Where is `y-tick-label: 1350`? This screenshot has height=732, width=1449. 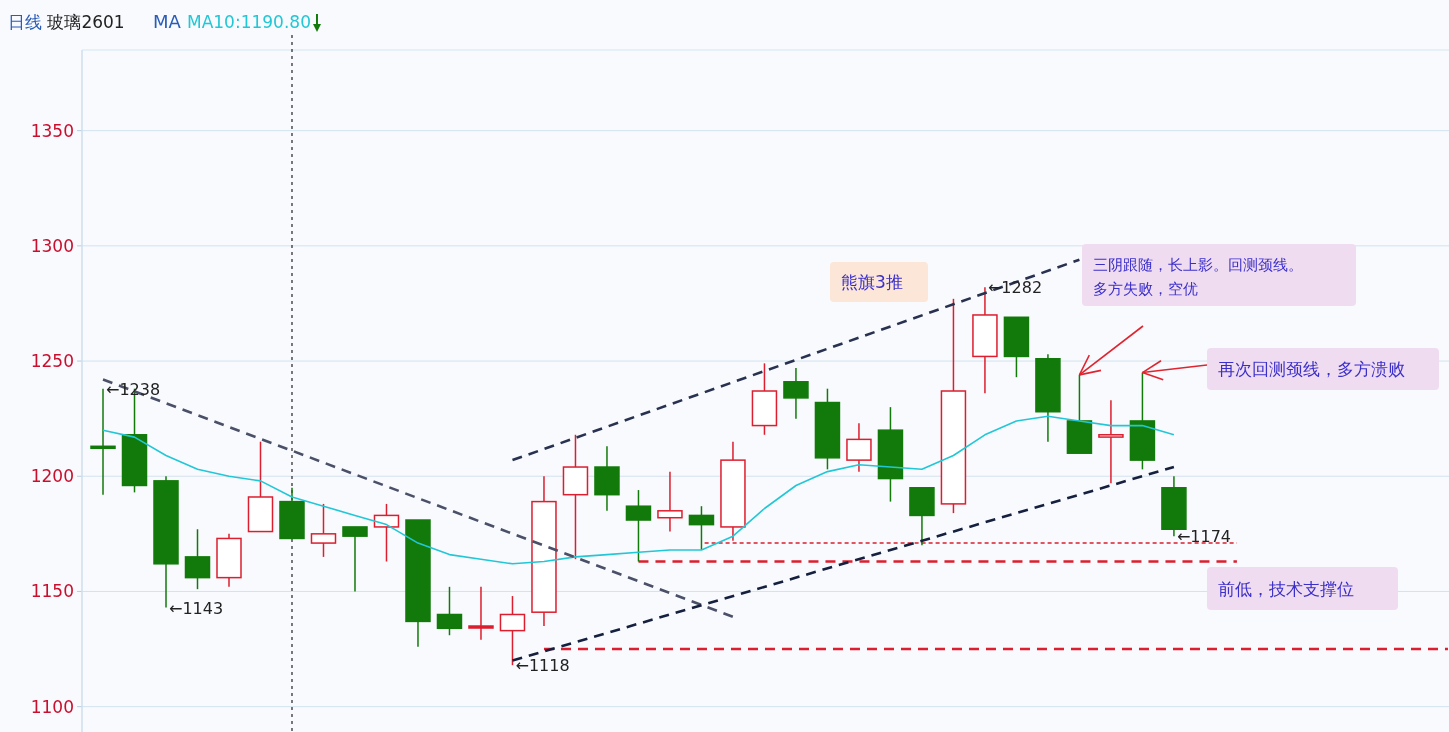 y-tick-label: 1350 is located at coordinates (52, 130).